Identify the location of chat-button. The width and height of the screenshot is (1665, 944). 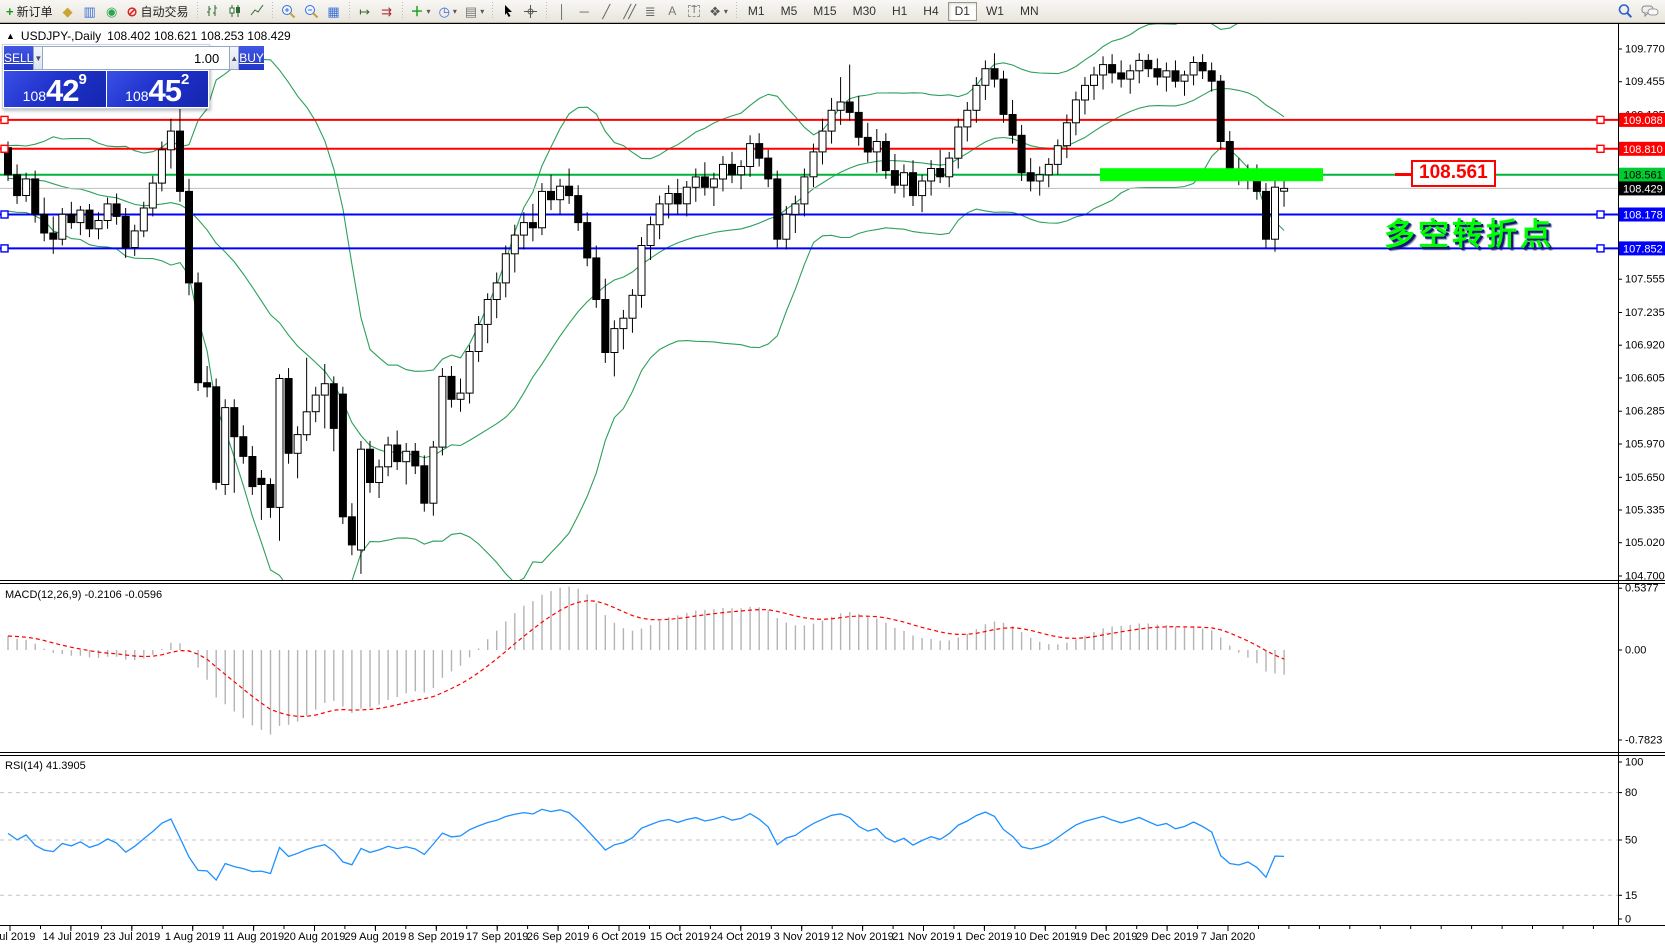
(1650, 11).